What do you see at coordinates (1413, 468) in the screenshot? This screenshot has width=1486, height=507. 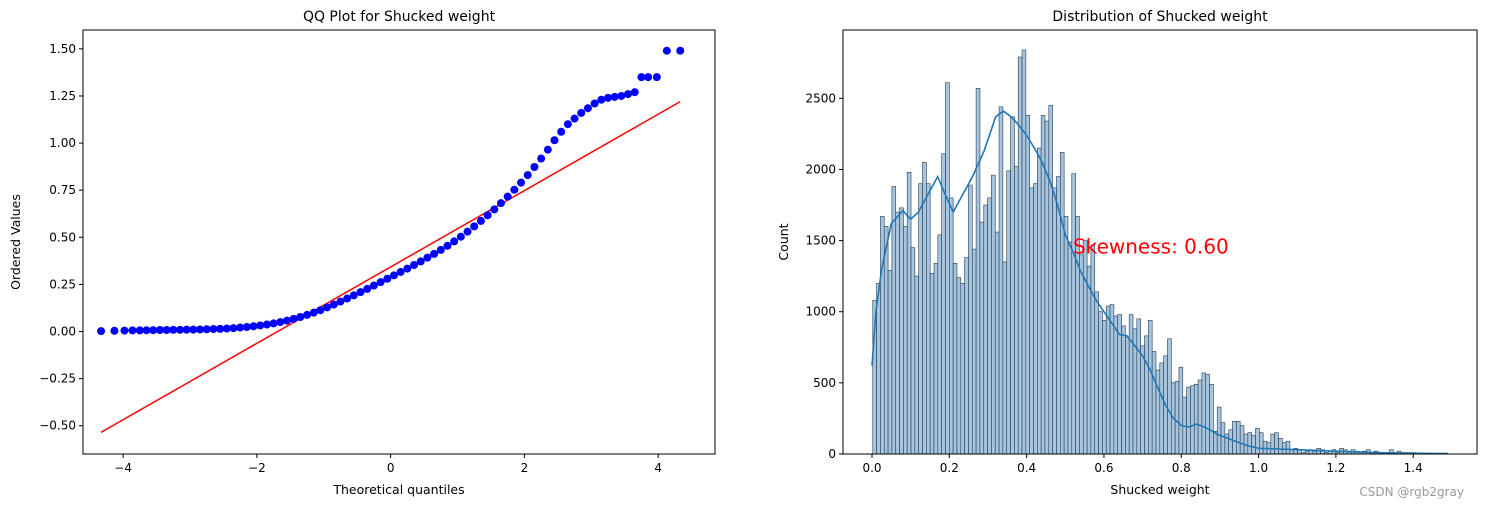 I see `histogram-x-tick-label: 1.4` at bounding box center [1413, 468].